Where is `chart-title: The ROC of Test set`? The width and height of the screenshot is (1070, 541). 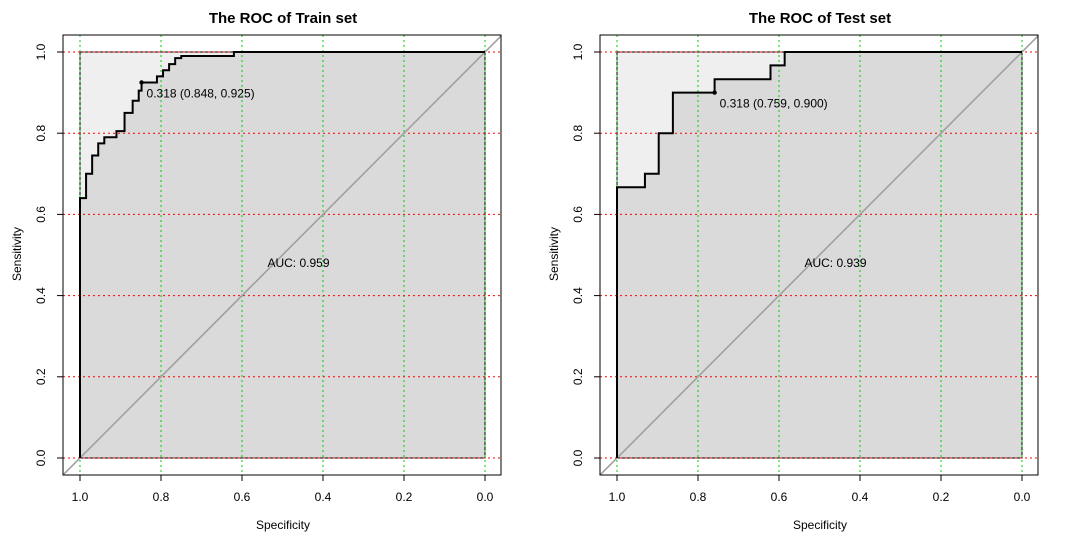
chart-title: The ROC of Test set is located at coordinates (820, 18).